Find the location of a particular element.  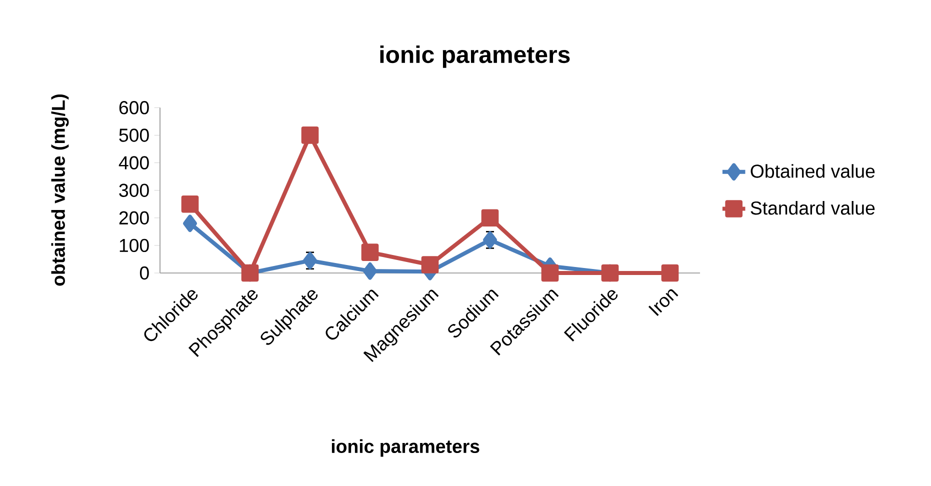

y-axis-title: obtained value (mg/L) is located at coordinates (60, 190).